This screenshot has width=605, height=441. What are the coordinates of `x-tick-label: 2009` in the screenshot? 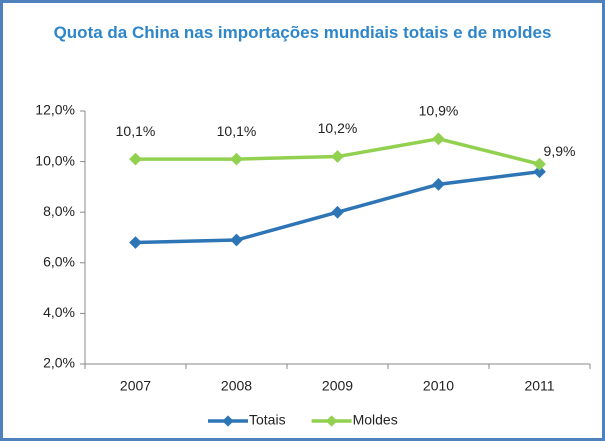 It's located at (337, 386).